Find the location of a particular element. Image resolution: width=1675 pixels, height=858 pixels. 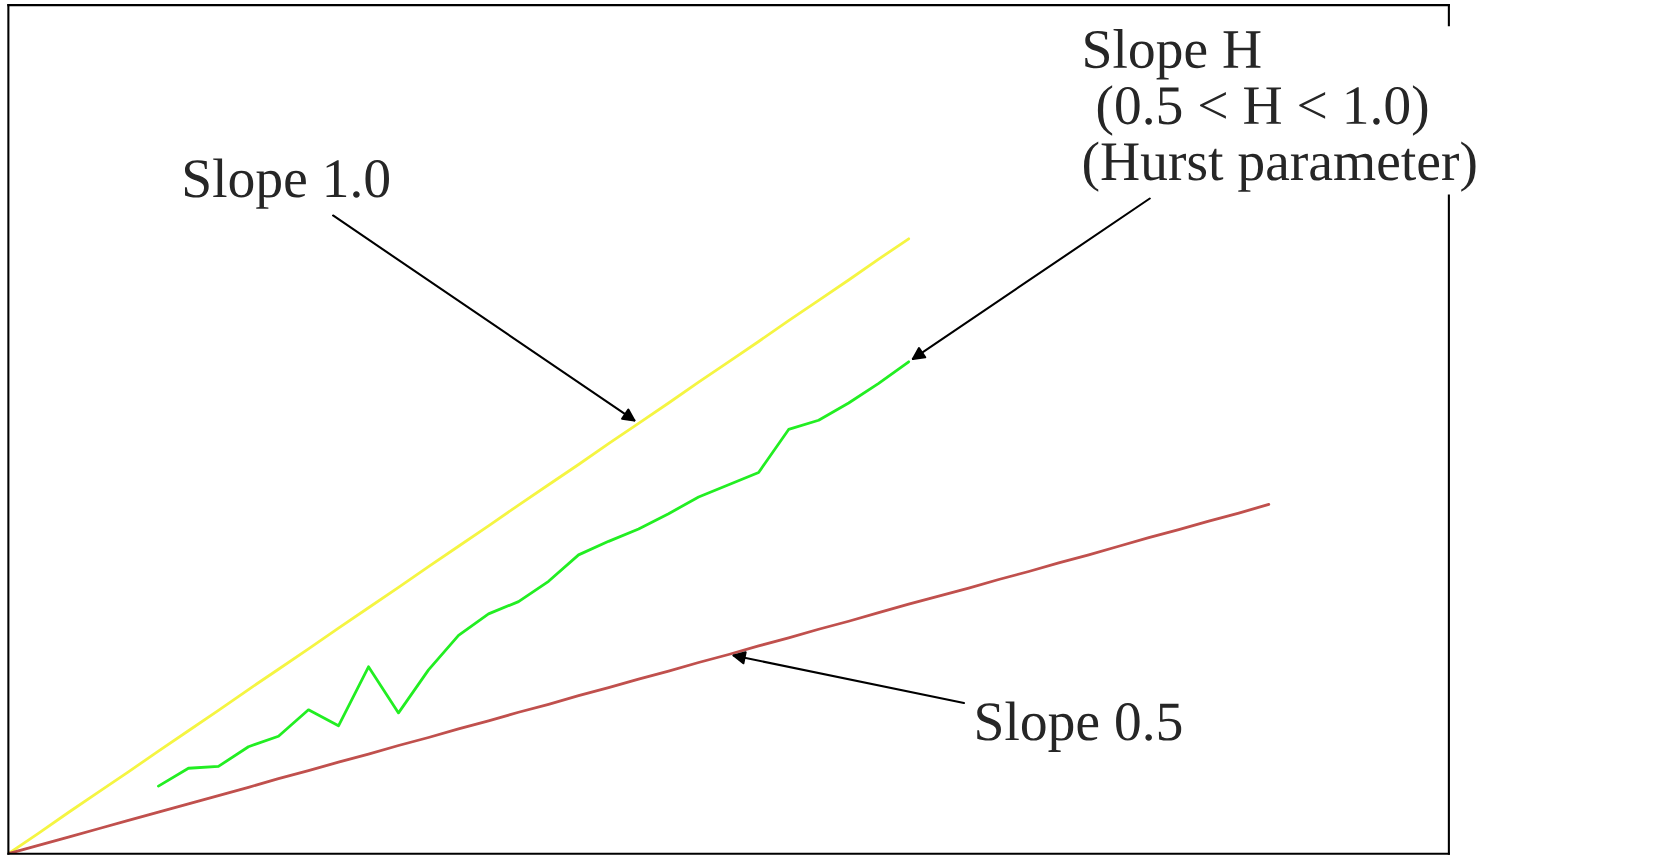

text: Slope H (0.5 < H < 1.0) (Hurst parameter) is located at coordinates (1279, 110).